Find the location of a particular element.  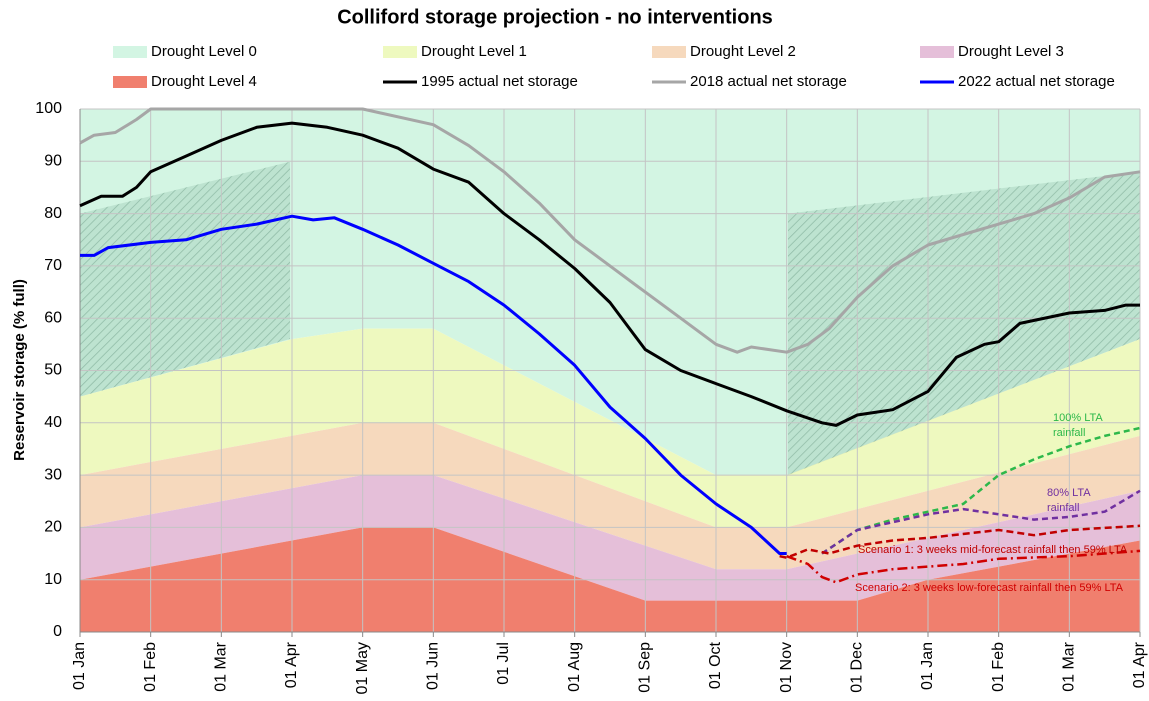

legend-label: Drought Level 0 is located at coordinates (204, 51).